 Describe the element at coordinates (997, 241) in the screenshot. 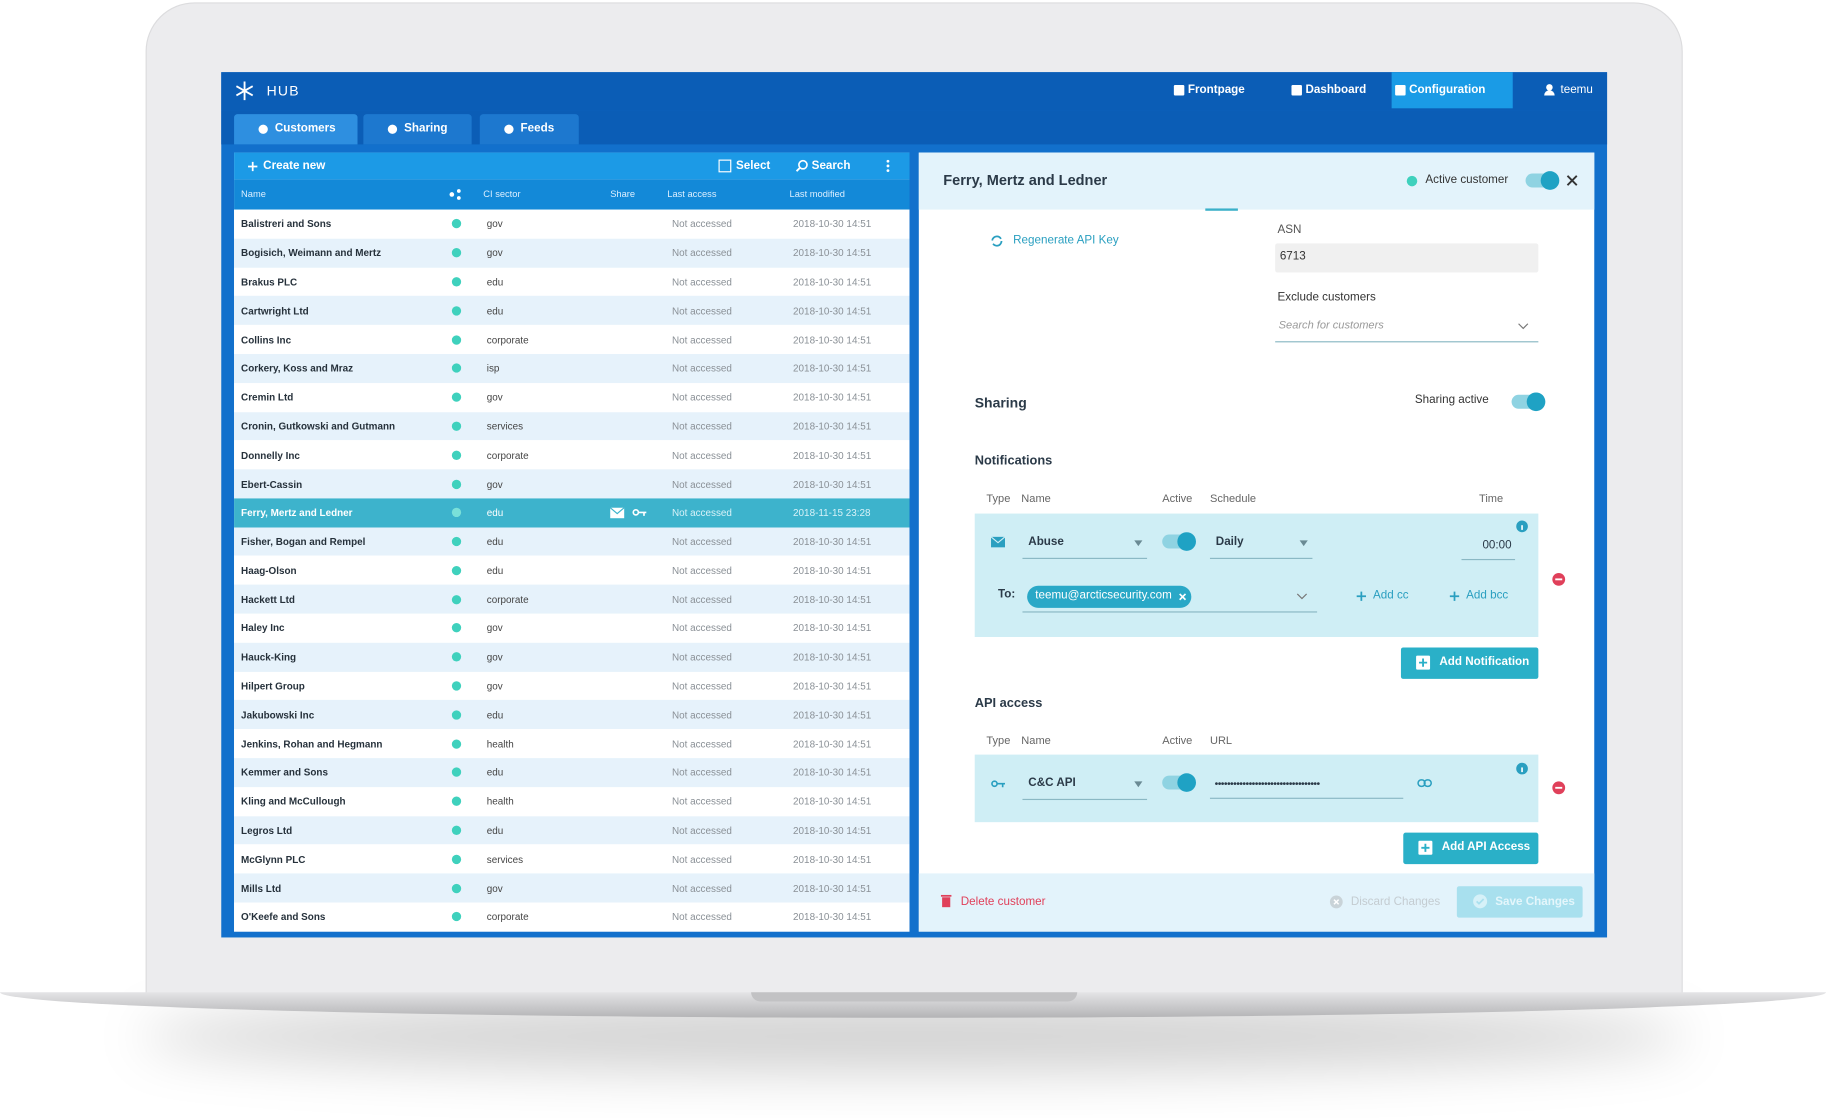

I see `regenerate-icon` at that location.